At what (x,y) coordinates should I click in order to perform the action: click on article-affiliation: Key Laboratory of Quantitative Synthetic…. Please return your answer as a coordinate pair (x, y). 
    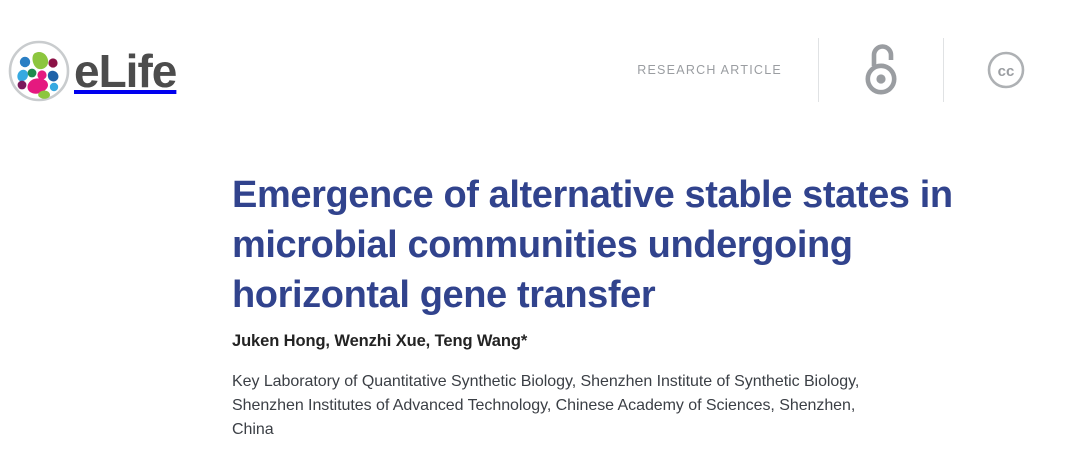
    Looking at the image, I should click on (546, 405).